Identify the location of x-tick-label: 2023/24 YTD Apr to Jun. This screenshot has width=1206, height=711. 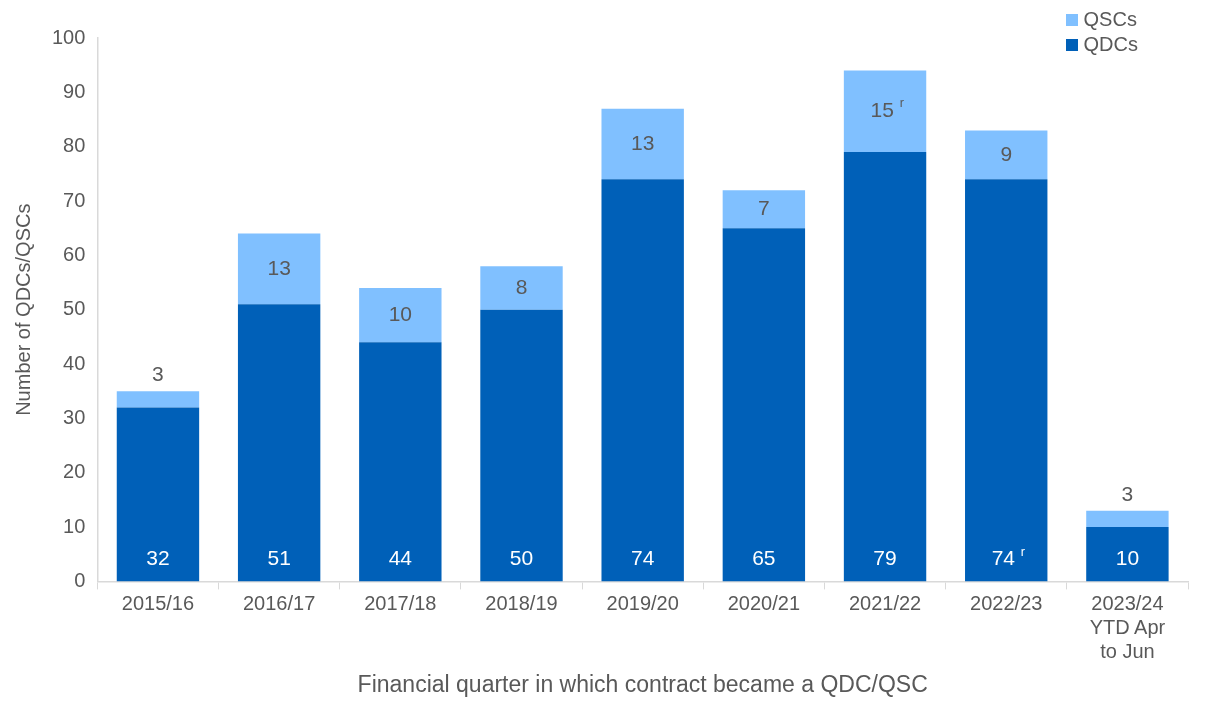
(1127, 626).